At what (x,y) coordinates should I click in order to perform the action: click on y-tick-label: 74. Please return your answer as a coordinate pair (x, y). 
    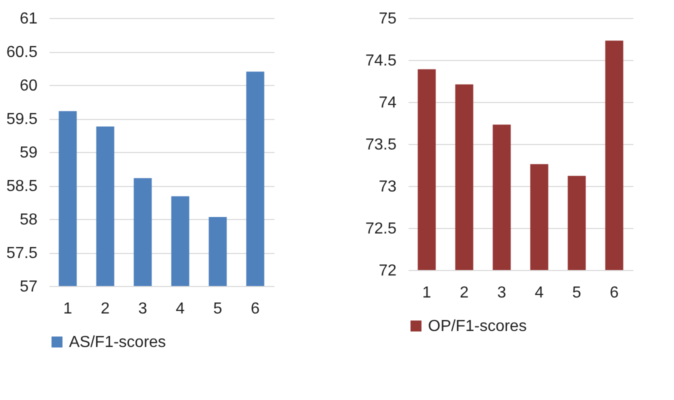
    Looking at the image, I should click on (387, 103).